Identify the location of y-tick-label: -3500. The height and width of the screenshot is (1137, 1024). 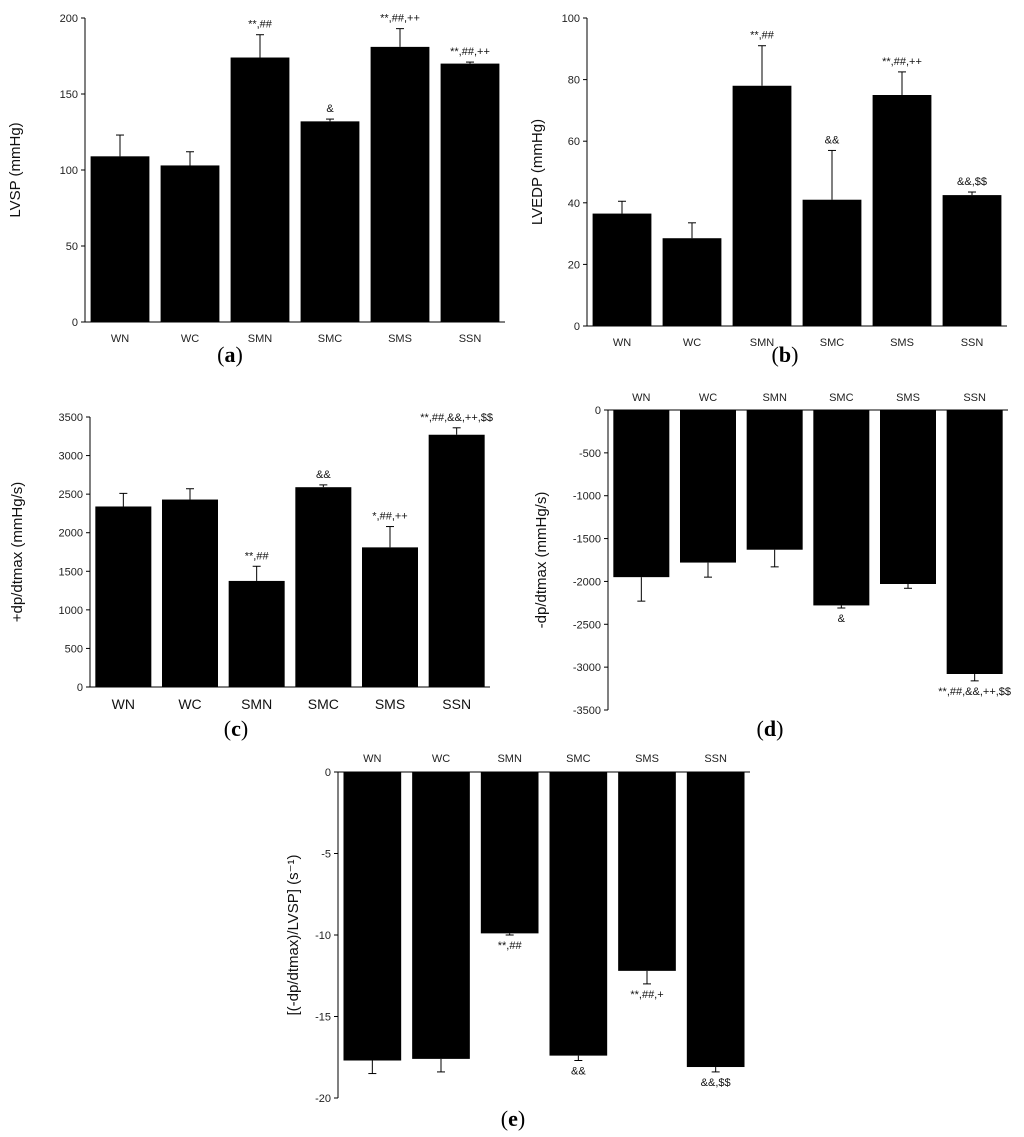
(587, 711).